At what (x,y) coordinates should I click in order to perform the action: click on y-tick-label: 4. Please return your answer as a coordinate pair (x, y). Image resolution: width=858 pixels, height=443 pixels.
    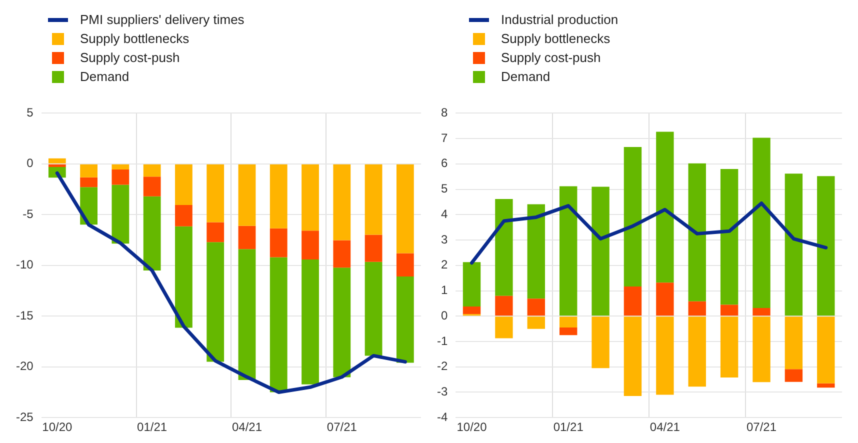
    Looking at the image, I should click on (444, 213).